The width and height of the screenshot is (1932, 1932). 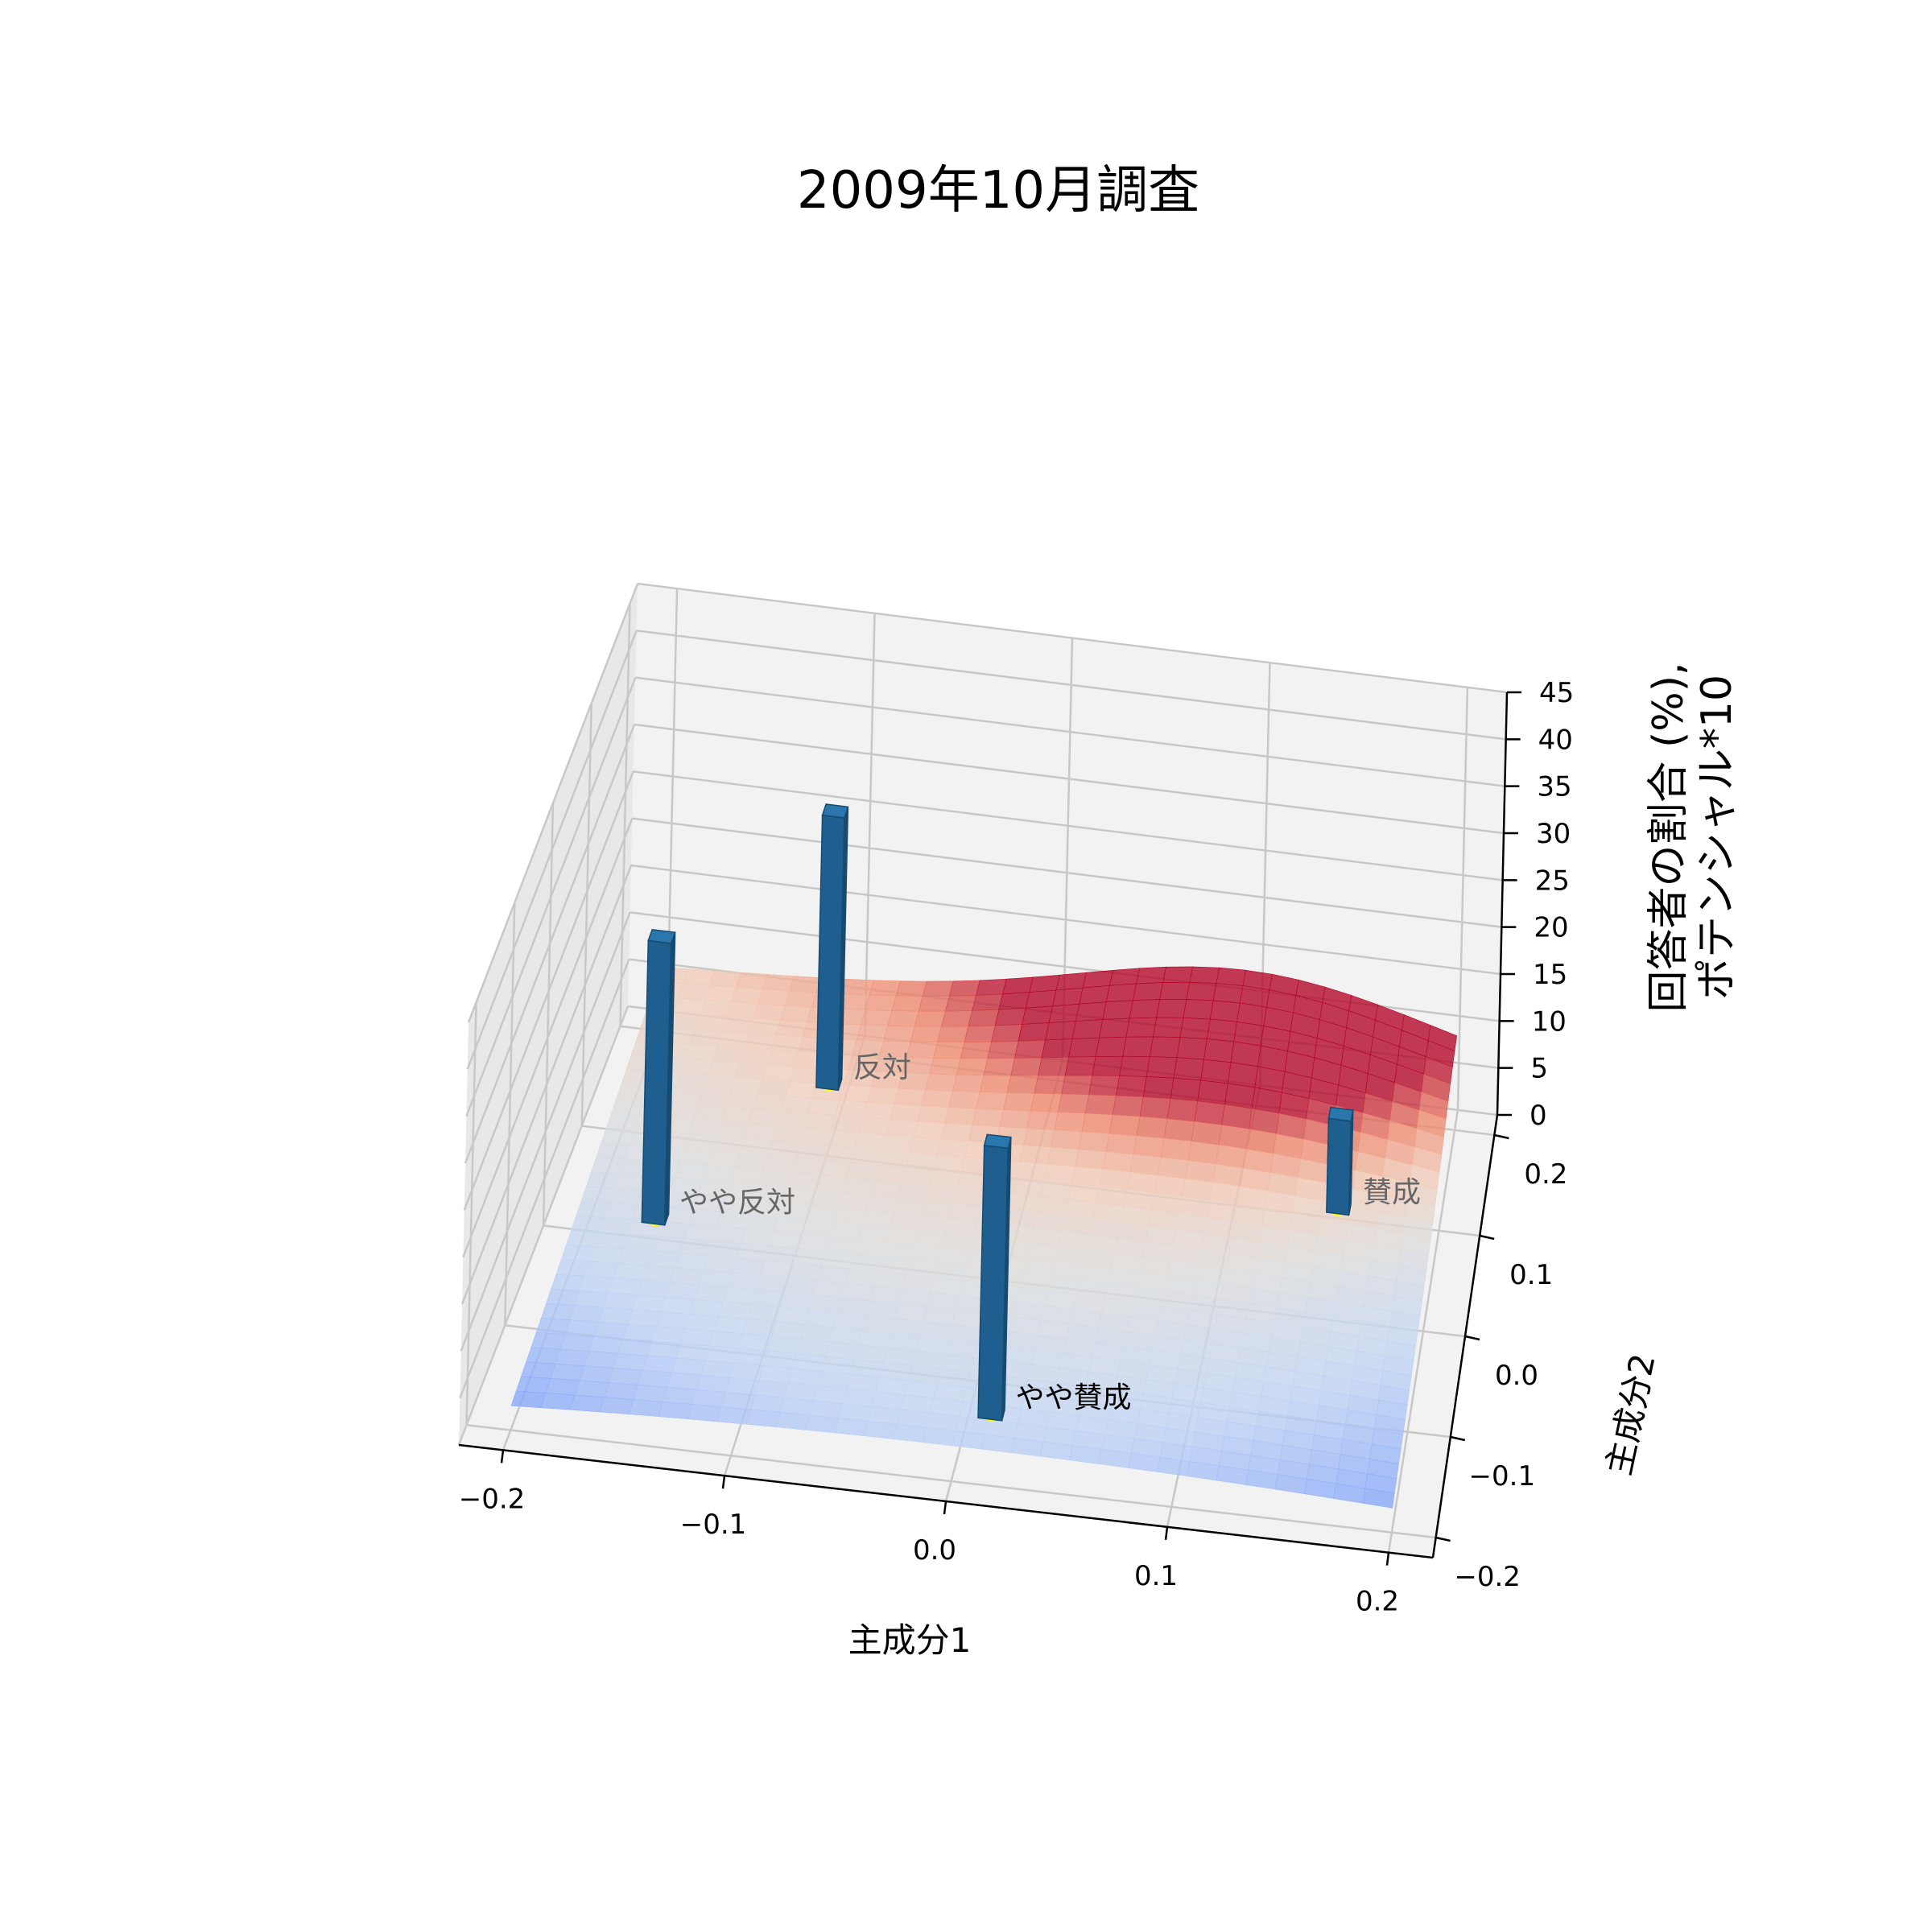 I want to click on x-tick, so click(x=723, y=1482).